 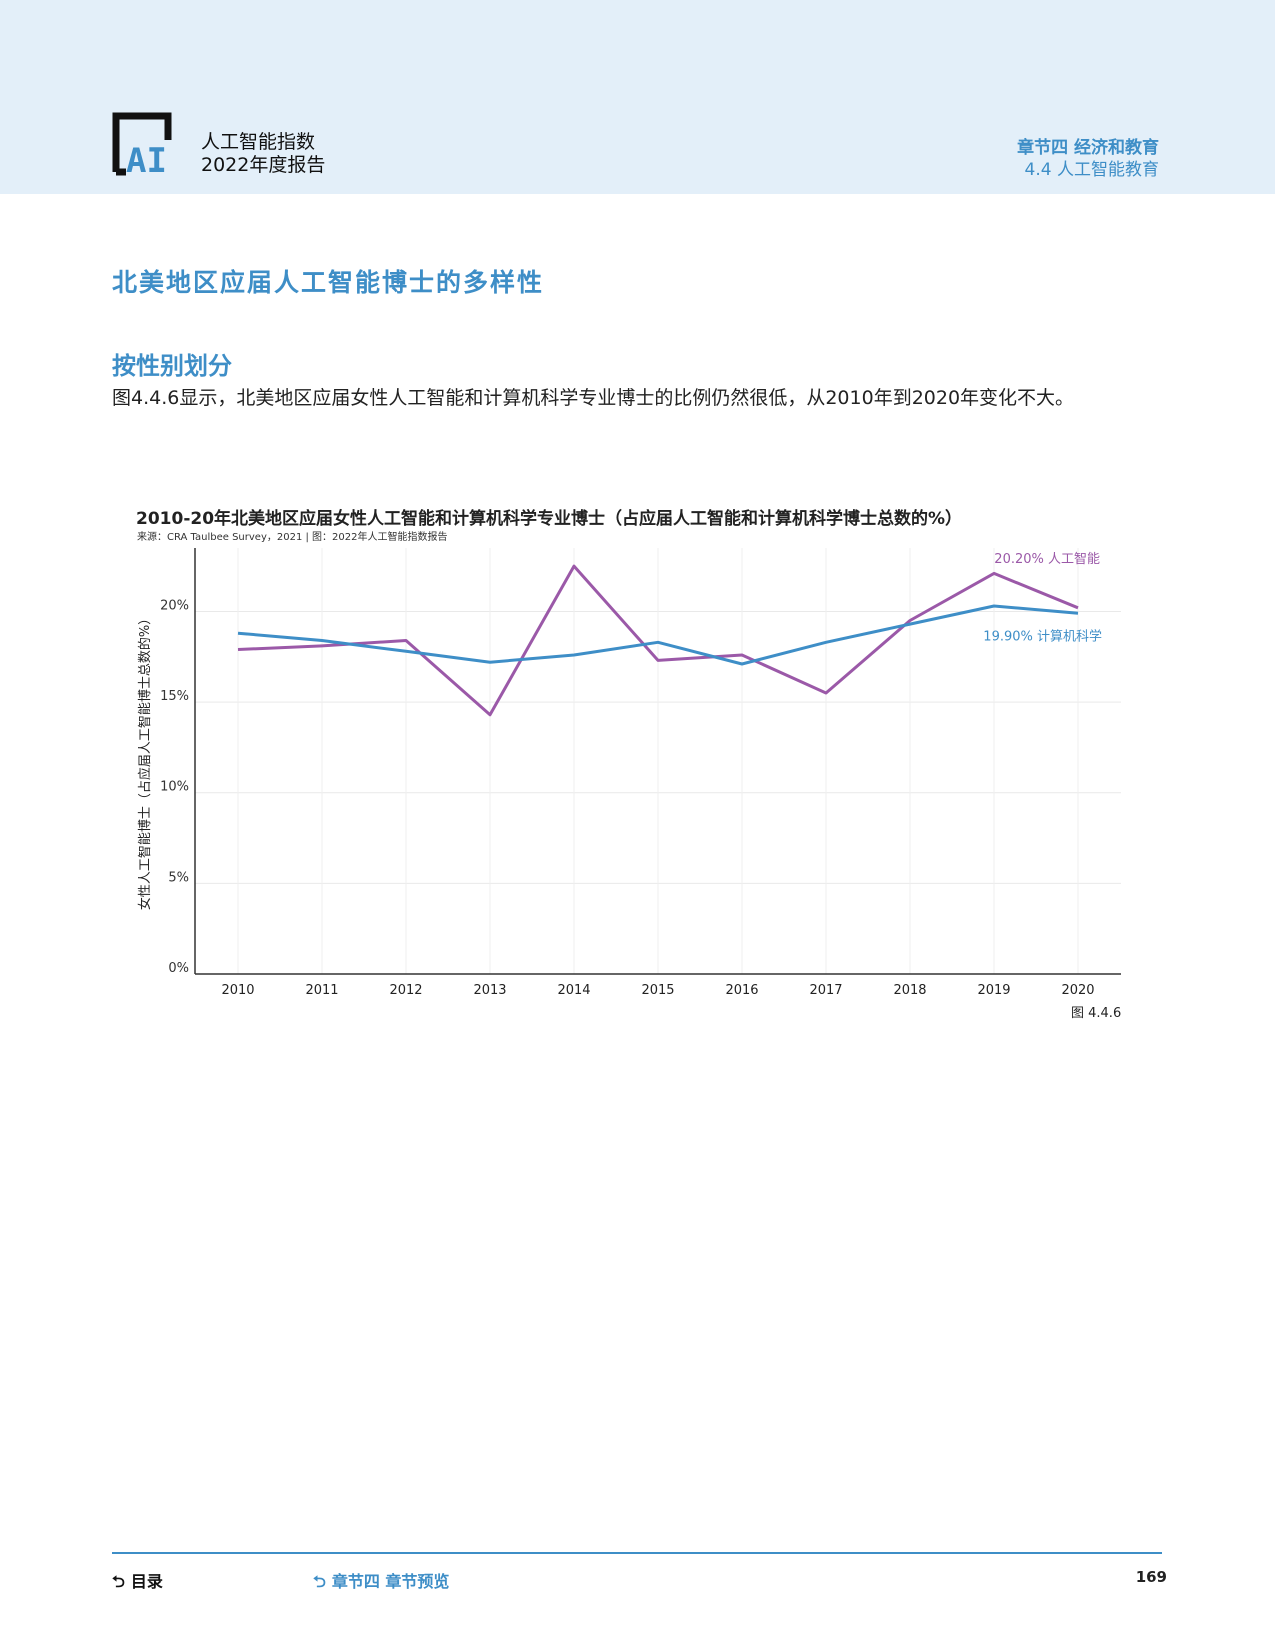 What do you see at coordinates (328, 282) in the screenshot?
I see `section-title: 北美地区应届人工智能博士的多样性` at bounding box center [328, 282].